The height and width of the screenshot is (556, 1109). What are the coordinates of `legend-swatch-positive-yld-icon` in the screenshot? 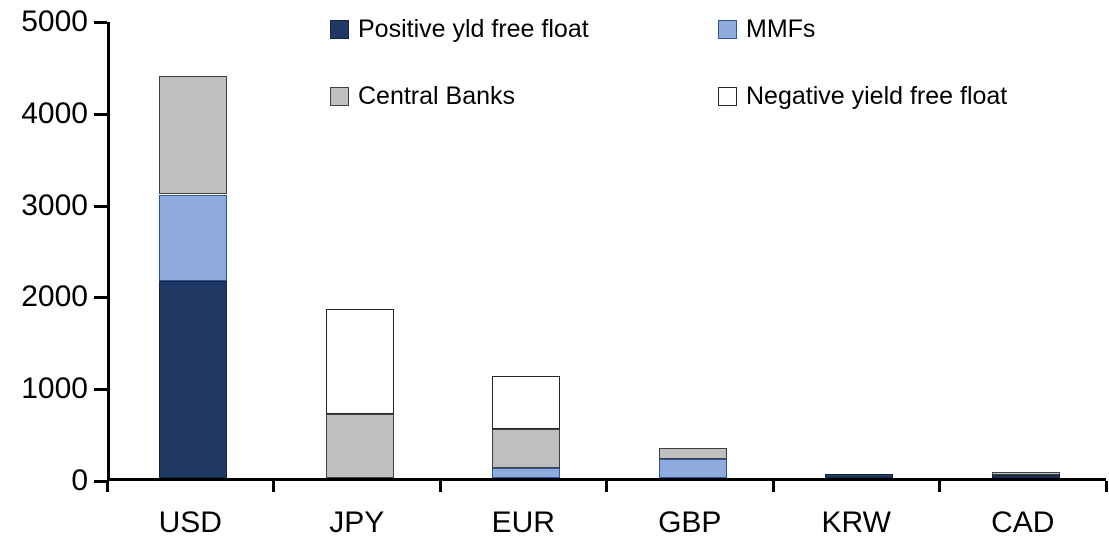 It's located at (339, 29).